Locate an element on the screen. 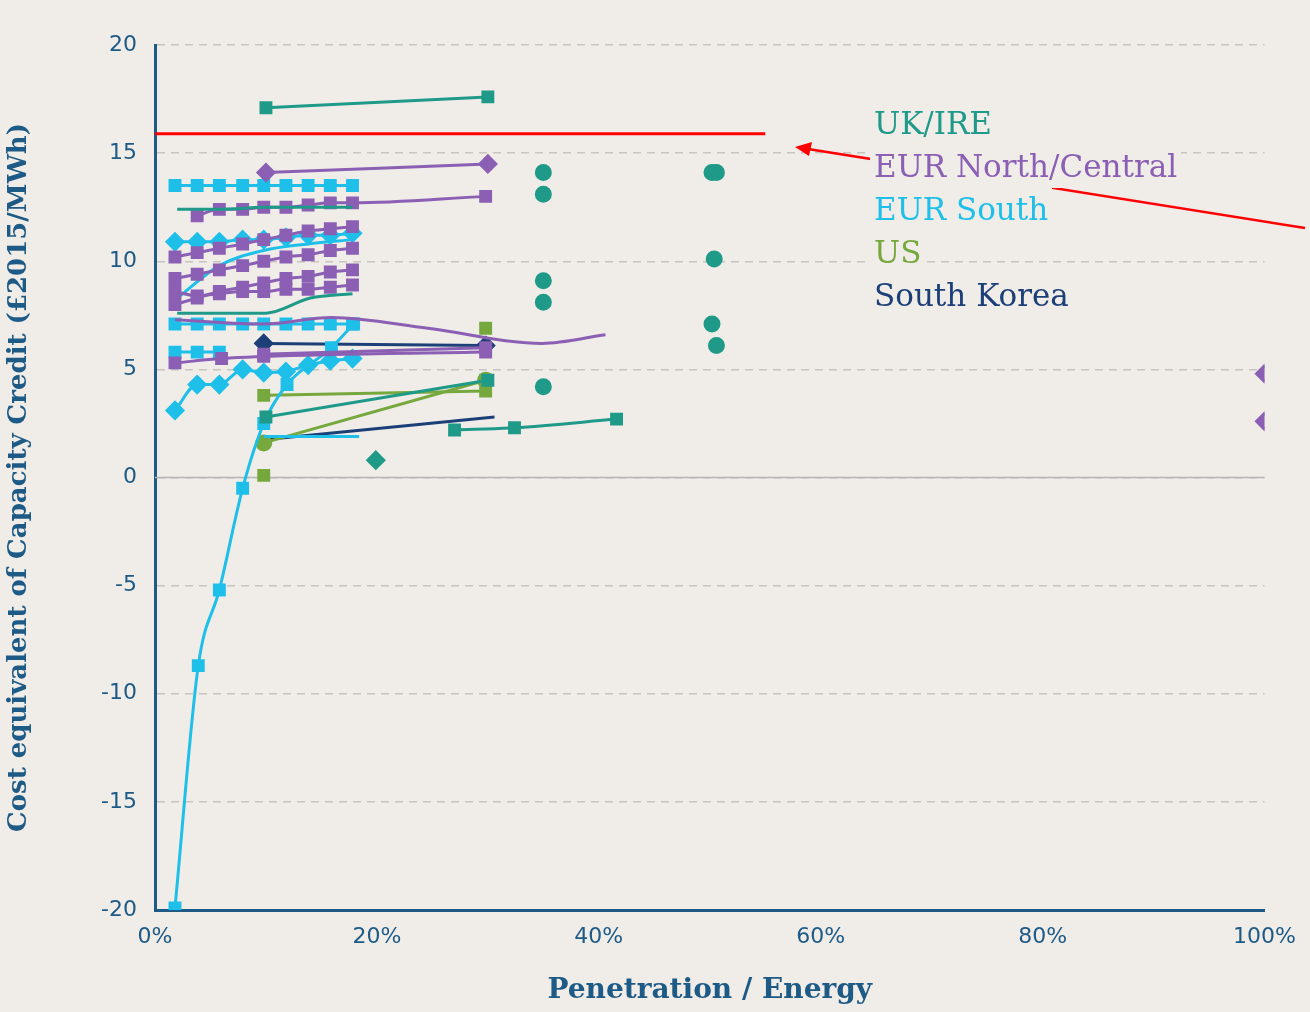 The height and width of the screenshot is (1012, 1310). text: EUR South is located at coordinates (961, 209).